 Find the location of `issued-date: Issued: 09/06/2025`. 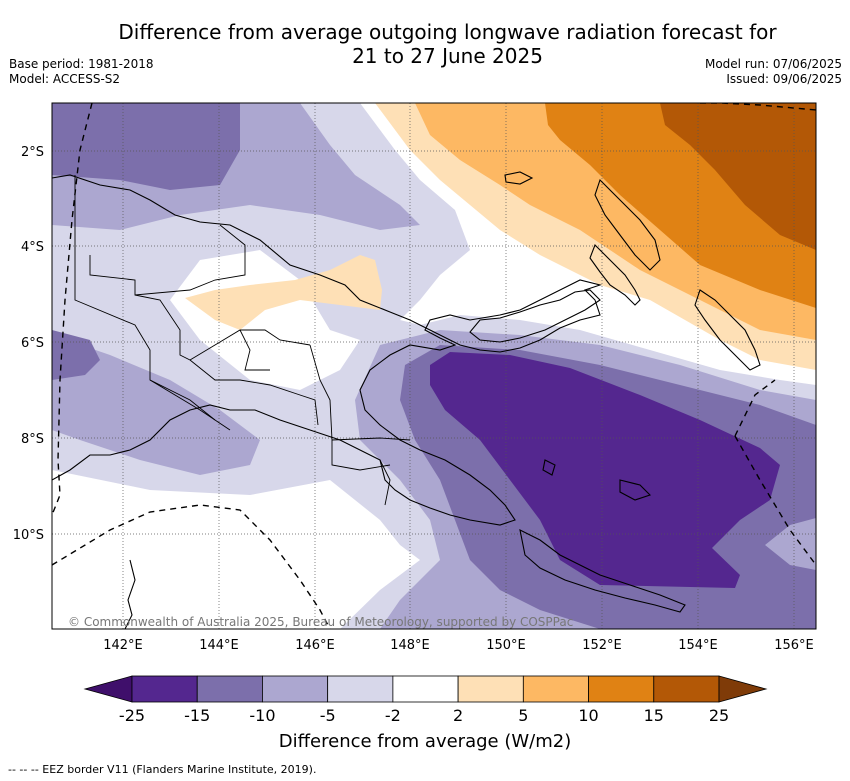

issued-date: Issued: 09/06/2025 is located at coordinates (784, 79).